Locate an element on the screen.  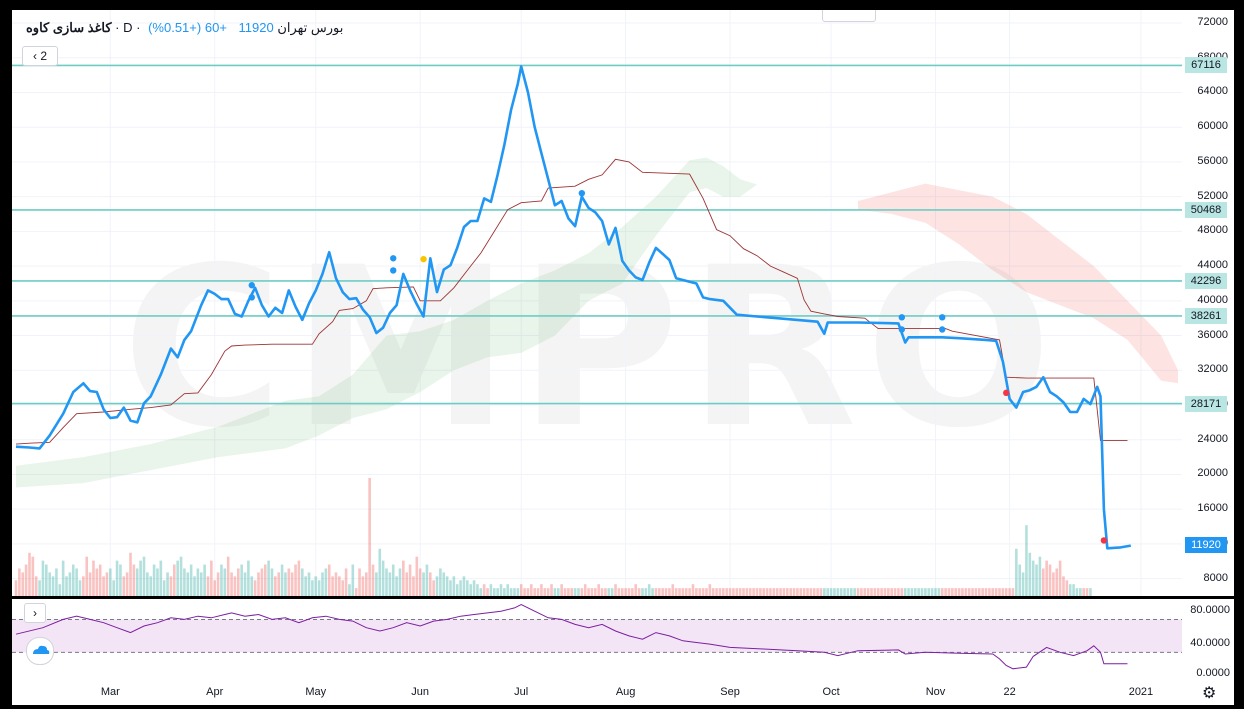
gear-icon: ⚙ is located at coordinates (1209, 693).